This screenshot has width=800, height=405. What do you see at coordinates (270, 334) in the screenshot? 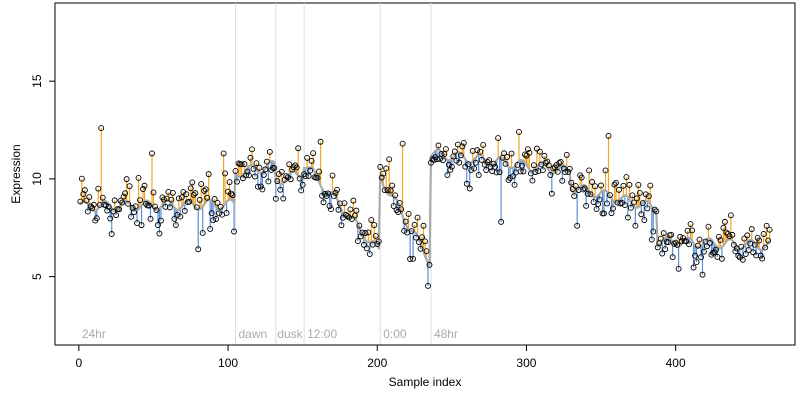
I see `time-annotations: 24hr dawn dusk 12:00 0:00 48hr` at bounding box center [270, 334].